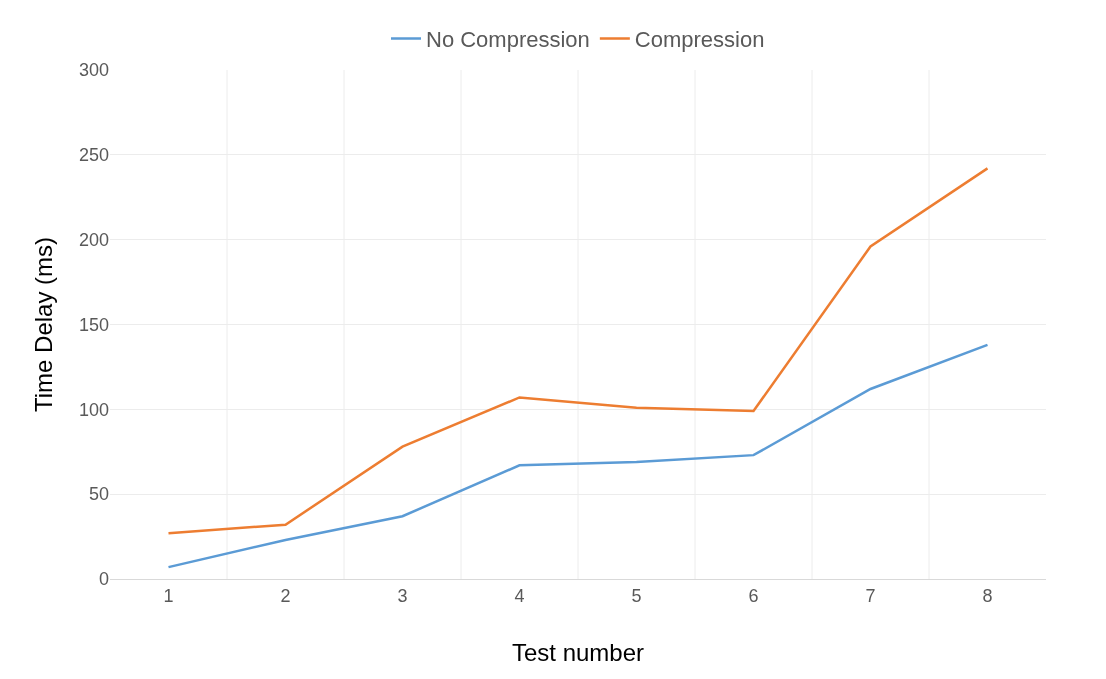 The image size is (1106, 679). What do you see at coordinates (636, 595) in the screenshot?
I see `x-tick-label: 5` at bounding box center [636, 595].